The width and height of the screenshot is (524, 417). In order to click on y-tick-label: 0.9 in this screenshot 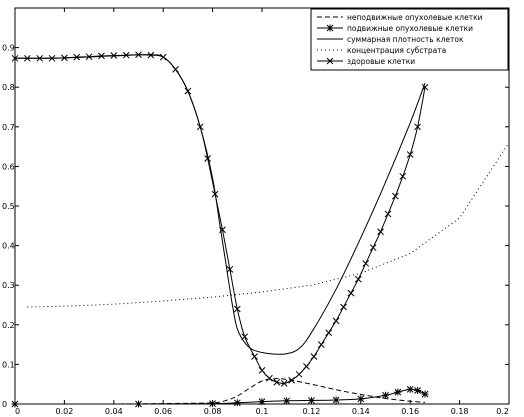, I will do `click(8, 48)`.